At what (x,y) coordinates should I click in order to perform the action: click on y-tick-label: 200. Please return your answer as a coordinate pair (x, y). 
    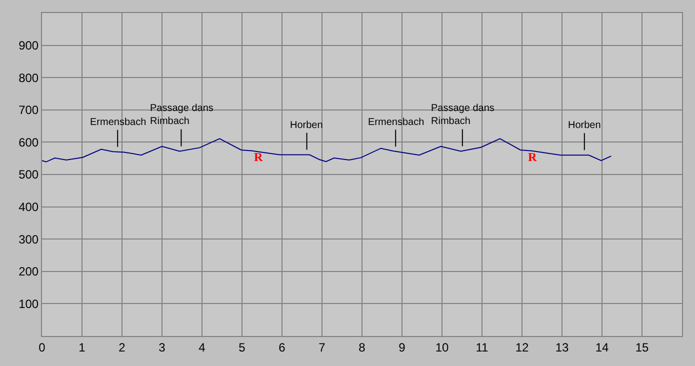
    Looking at the image, I should click on (28, 271).